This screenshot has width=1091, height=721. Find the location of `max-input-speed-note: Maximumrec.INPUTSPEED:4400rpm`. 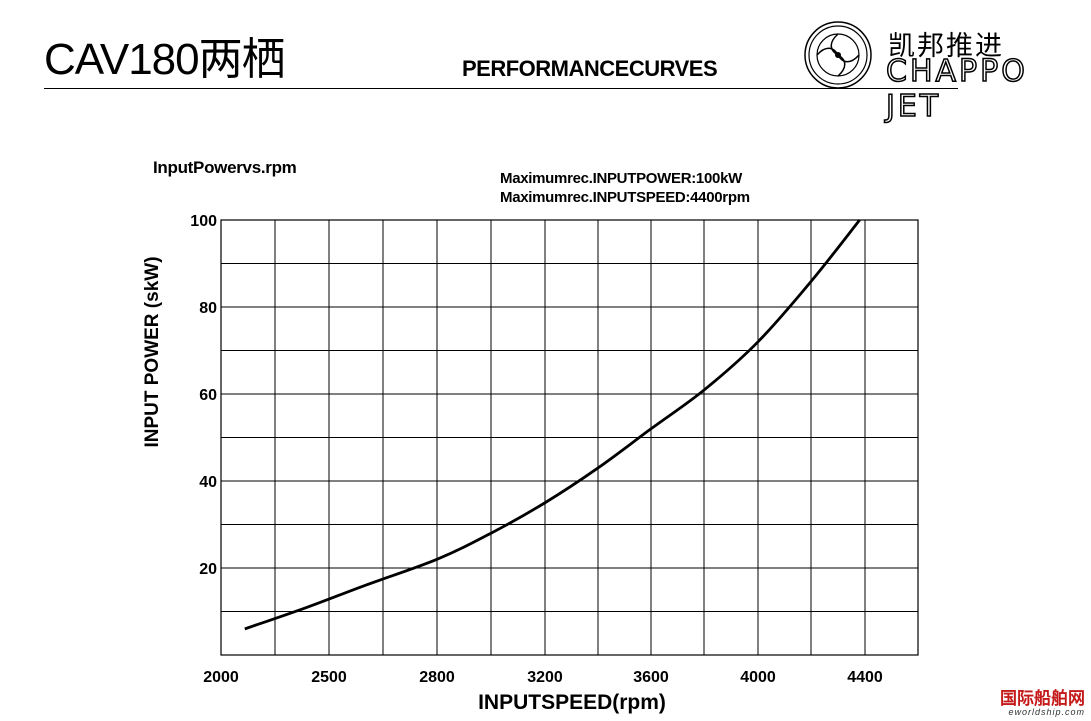

max-input-speed-note: Maximumrec.INPUTSPEED:4400rpm is located at coordinates (625, 197).